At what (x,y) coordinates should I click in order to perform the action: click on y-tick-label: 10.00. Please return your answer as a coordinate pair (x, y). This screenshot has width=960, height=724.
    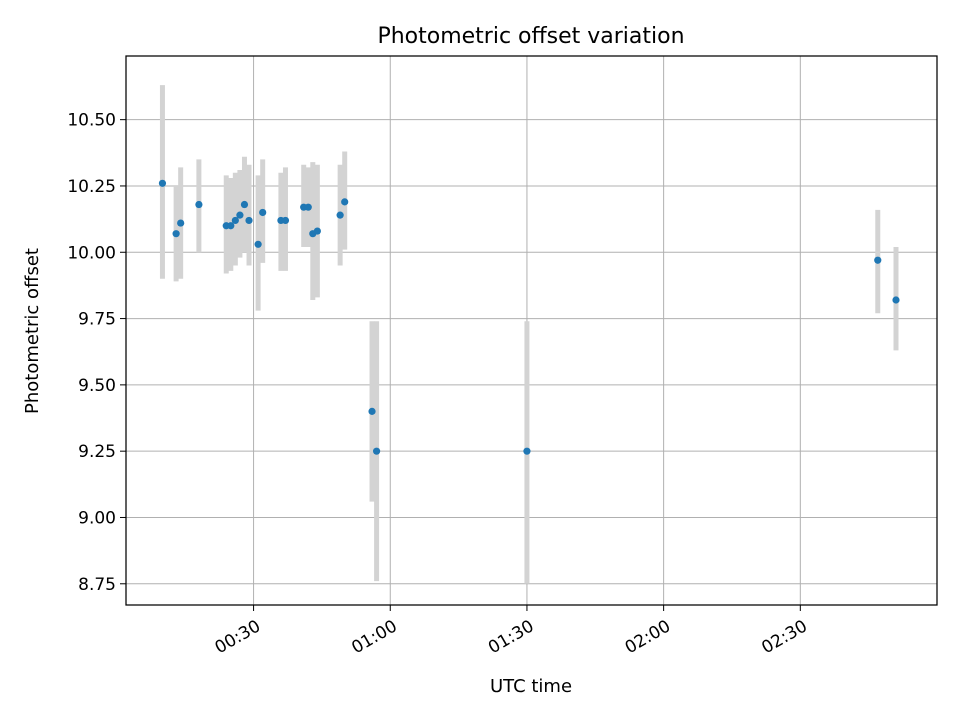
    Looking at the image, I should click on (91, 253).